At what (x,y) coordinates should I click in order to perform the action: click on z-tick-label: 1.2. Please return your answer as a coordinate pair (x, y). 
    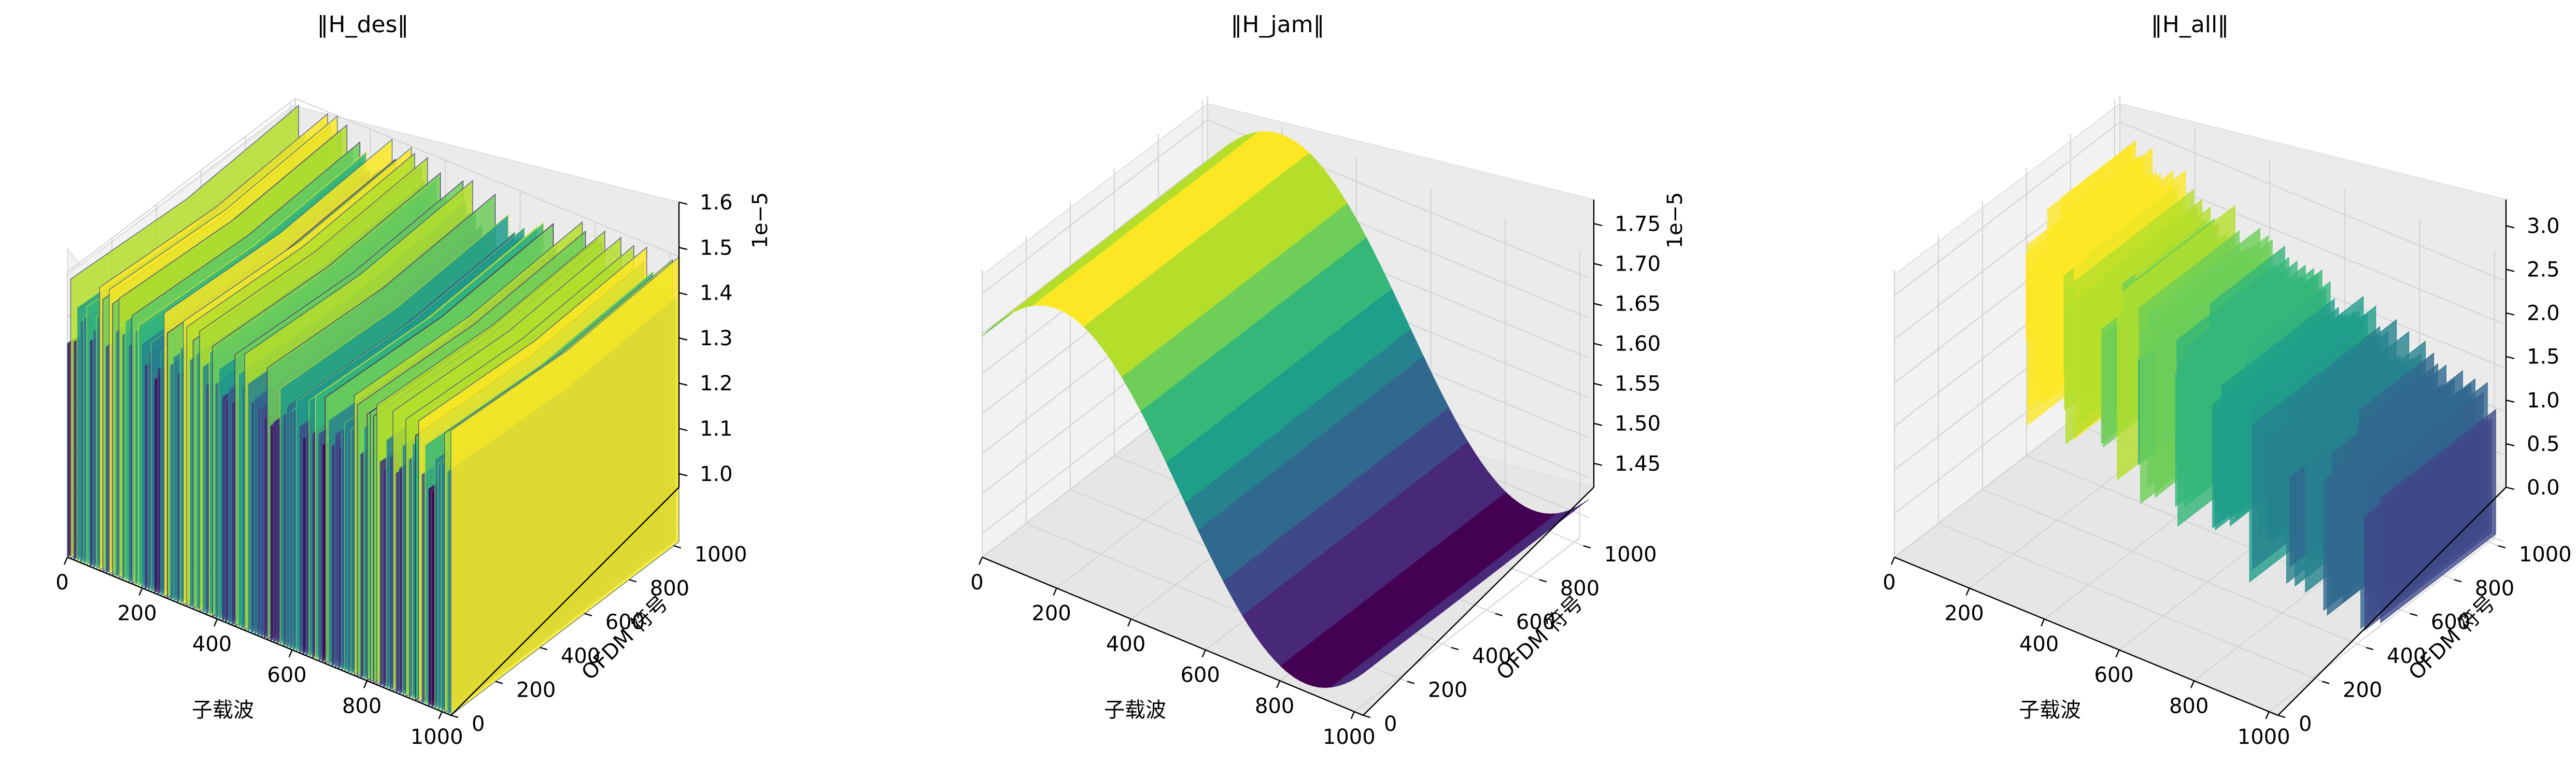
    Looking at the image, I should click on (716, 384).